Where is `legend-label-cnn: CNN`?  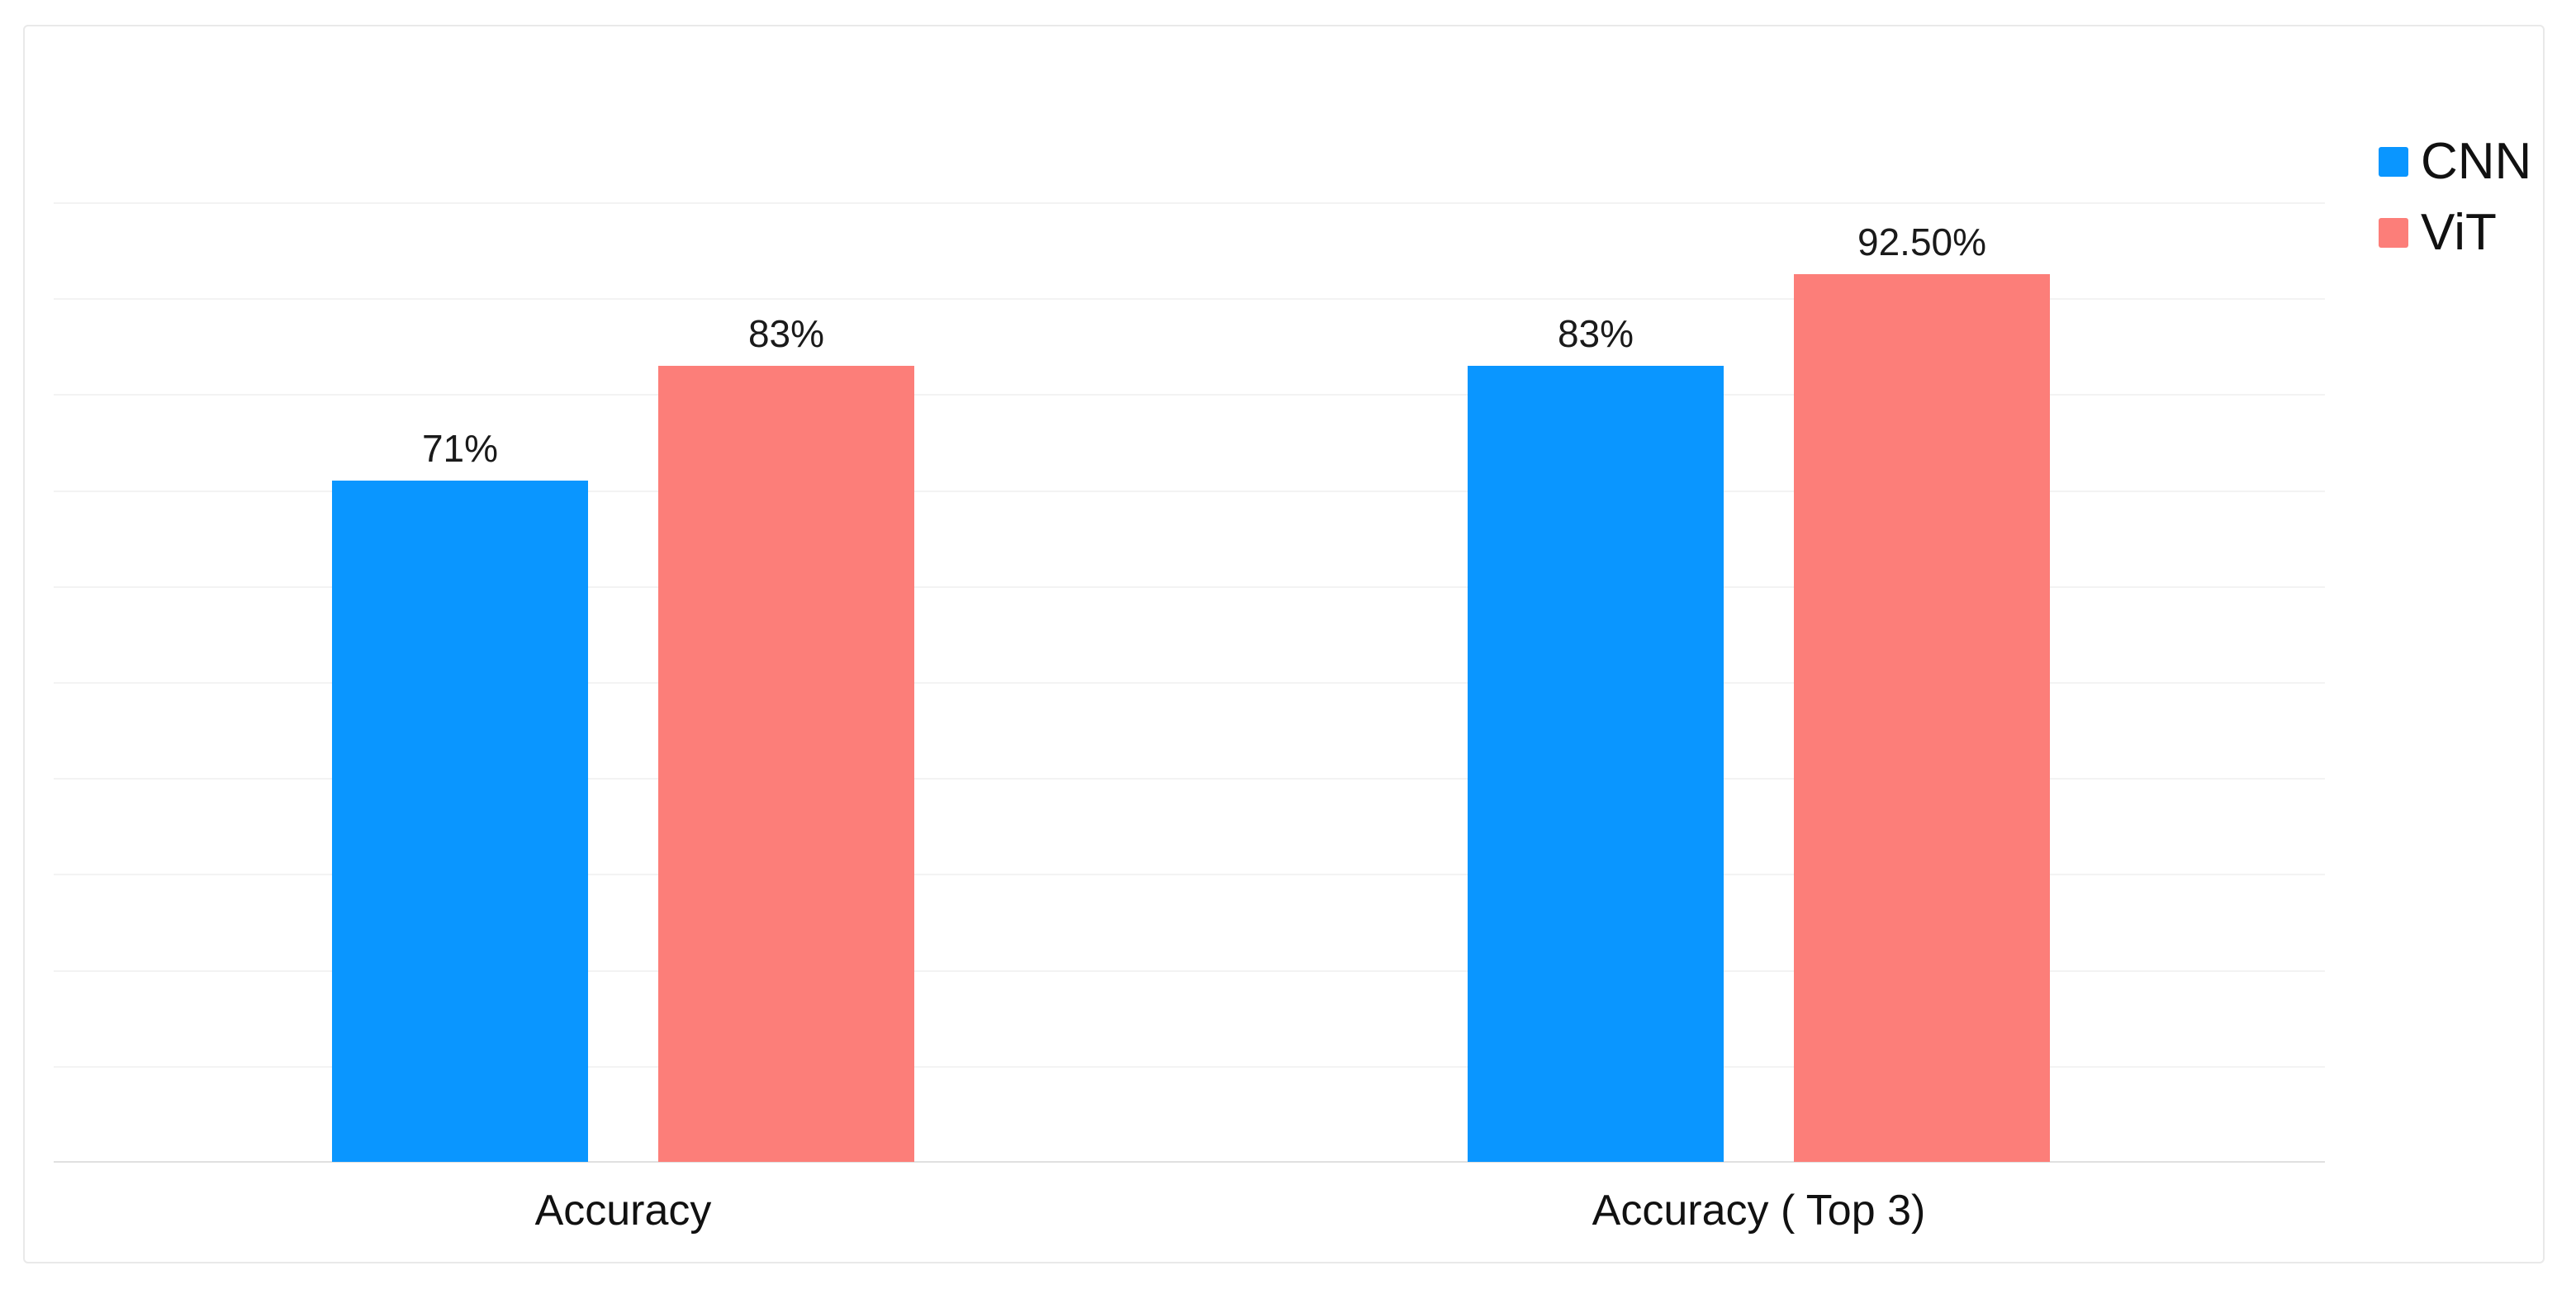
legend-label-cnn: CNN is located at coordinates (2476, 161).